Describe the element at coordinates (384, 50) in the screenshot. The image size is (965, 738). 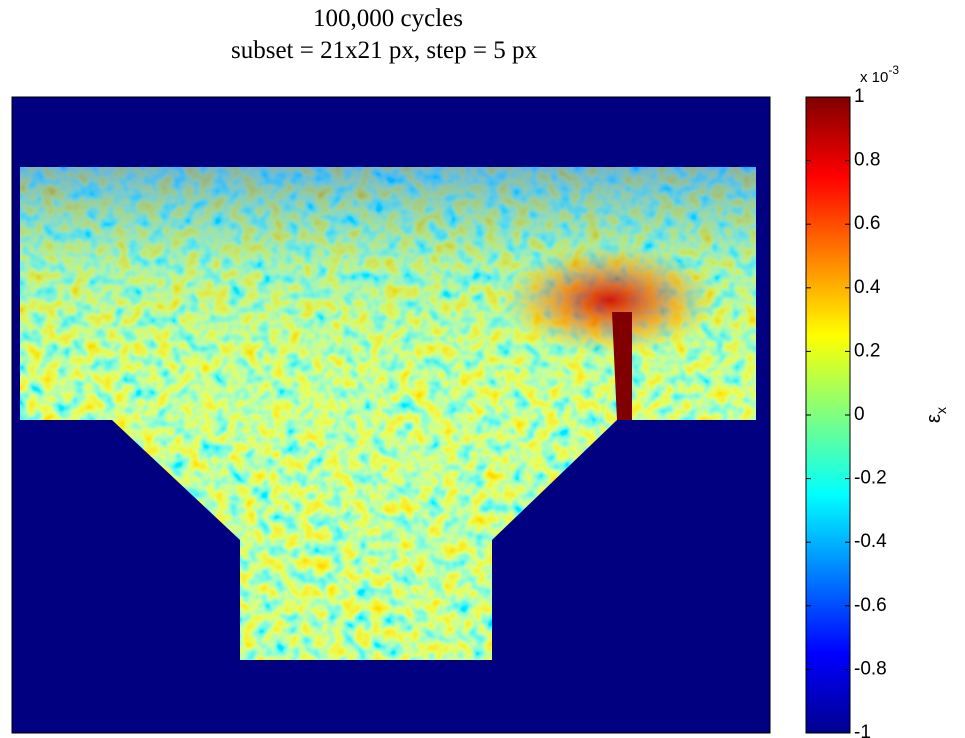
I see `title-line: subset = 21x21 px, step = 5 px` at that location.